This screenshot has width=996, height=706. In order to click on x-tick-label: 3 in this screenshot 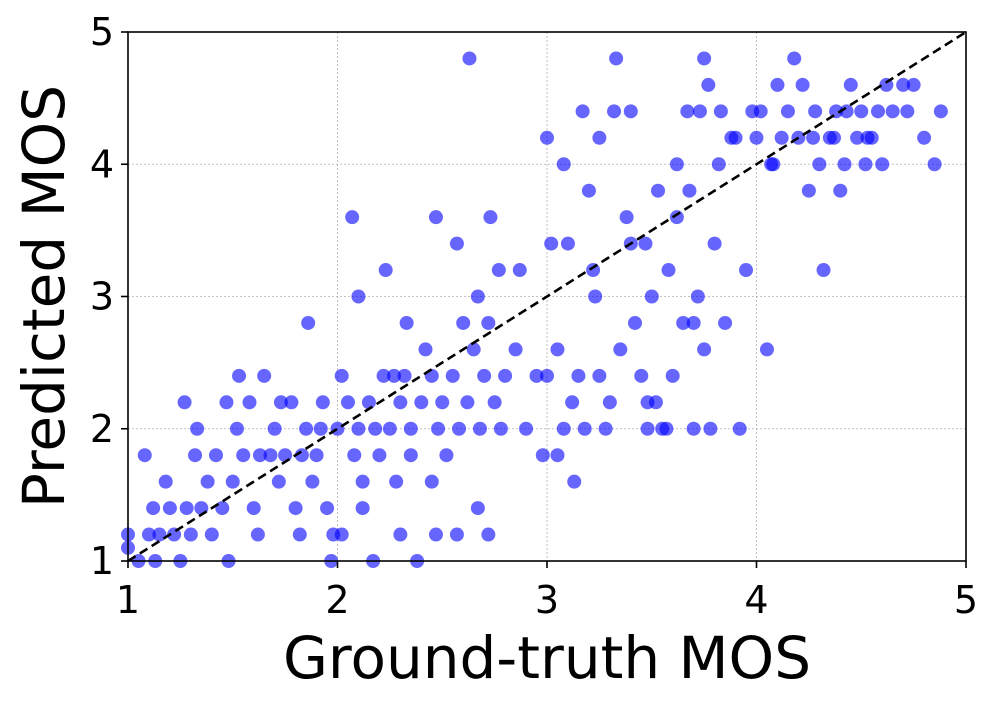, I will do `click(547, 600)`.